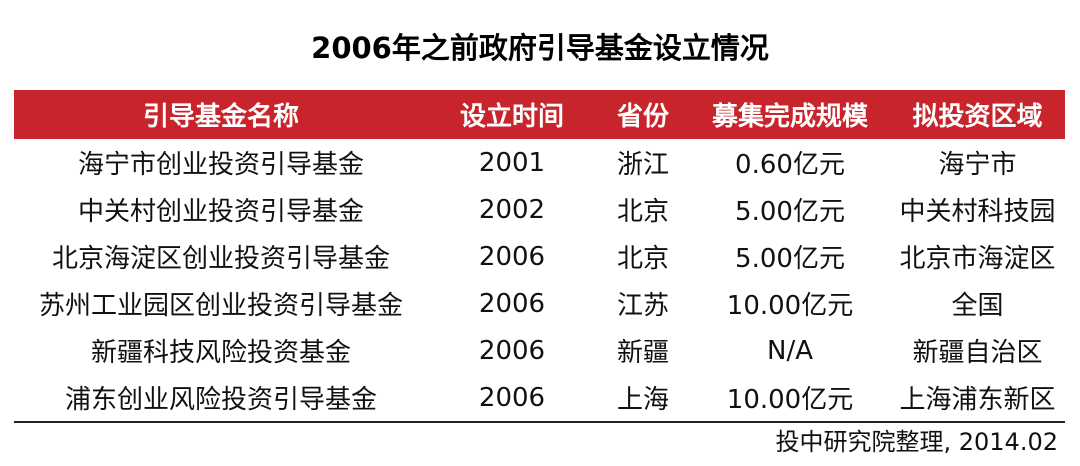 The height and width of the screenshot is (466, 1080). What do you see at coordinates (540, 48) in the screenshot?
I see `table-title: 2006年之前政府引导基金设立情况` at bounding box center [540, 48].